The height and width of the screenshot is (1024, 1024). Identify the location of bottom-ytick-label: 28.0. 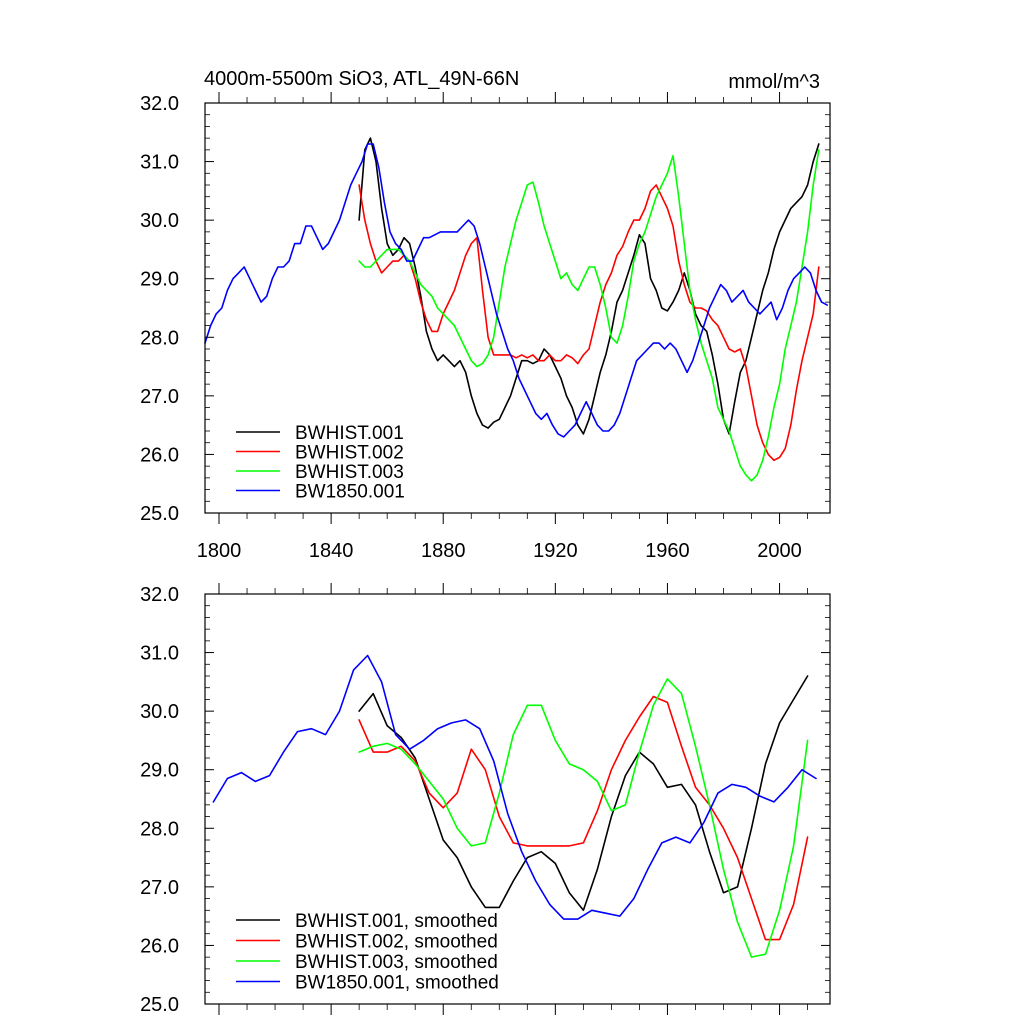
(159, 829).